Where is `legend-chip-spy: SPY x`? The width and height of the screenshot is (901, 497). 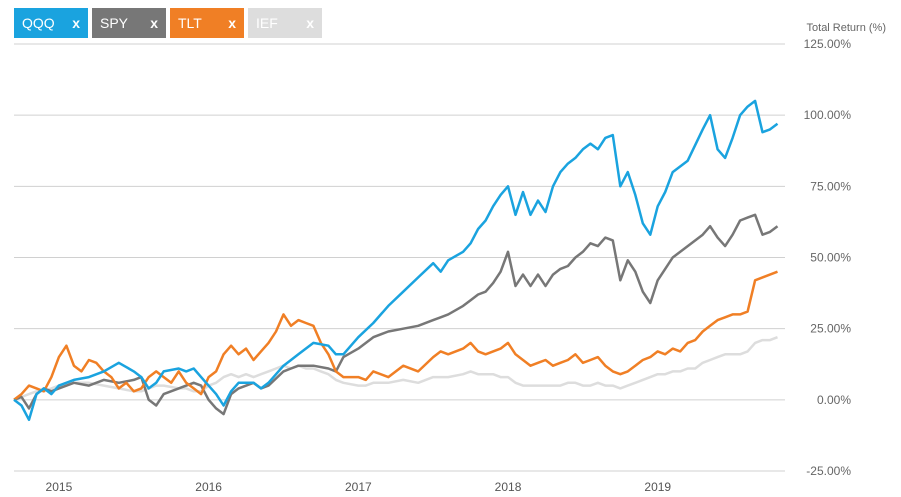
legend-chip-spy: SPY x is located at coordinates (129, 23).